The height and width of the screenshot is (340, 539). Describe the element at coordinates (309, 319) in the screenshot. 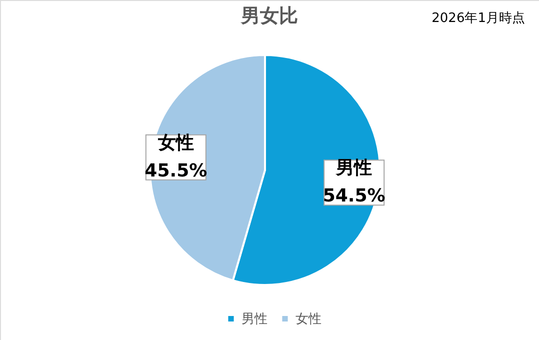

I see `legend-label: 女性` at that location.